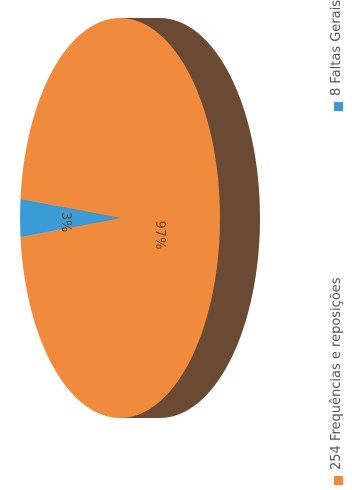 This screenshot has width=352, height=490. What do you see at coordinates (159, 235) in the screenshot?
I see `slice-percent-label-1: 97%` at bounding box center [159, 235].